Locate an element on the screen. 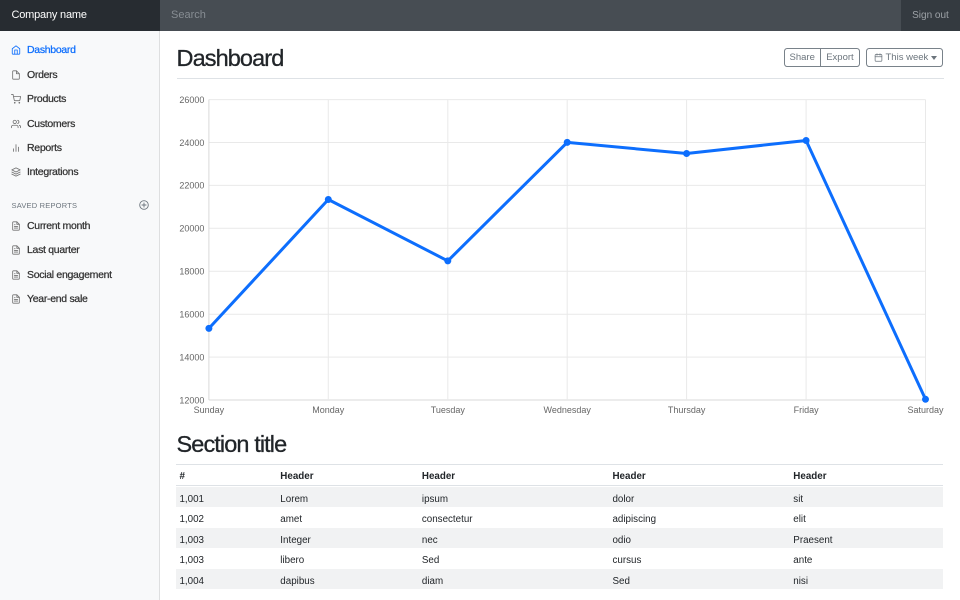 Image resolution: width=960 pixels, height=600 pixels. svg-text: Friday is located at coordinates (807, 410).